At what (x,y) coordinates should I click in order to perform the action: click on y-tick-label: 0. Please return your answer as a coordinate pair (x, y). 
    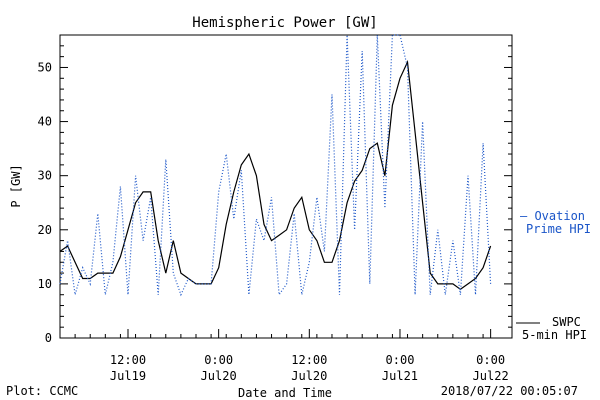
    Looking at the image, I should click on (48, 338).